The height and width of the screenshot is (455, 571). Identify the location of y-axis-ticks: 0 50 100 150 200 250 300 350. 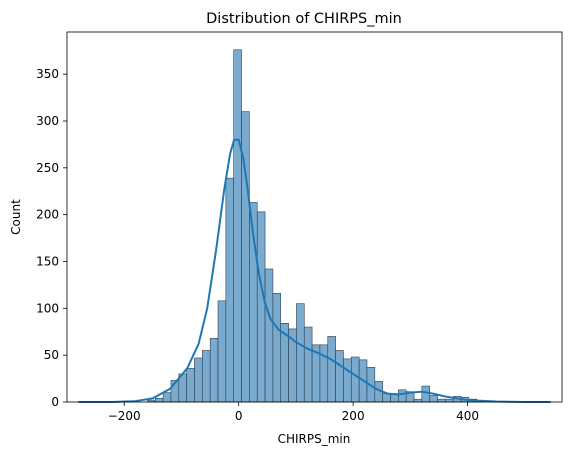
(51, 238).